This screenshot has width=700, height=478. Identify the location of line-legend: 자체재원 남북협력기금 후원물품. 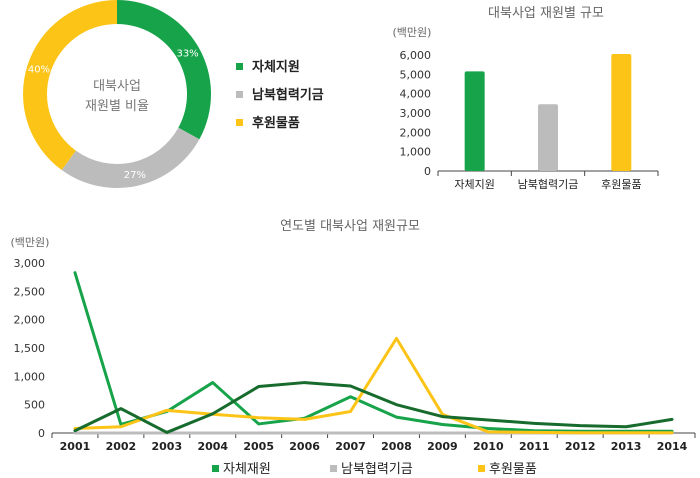
(374, 469).